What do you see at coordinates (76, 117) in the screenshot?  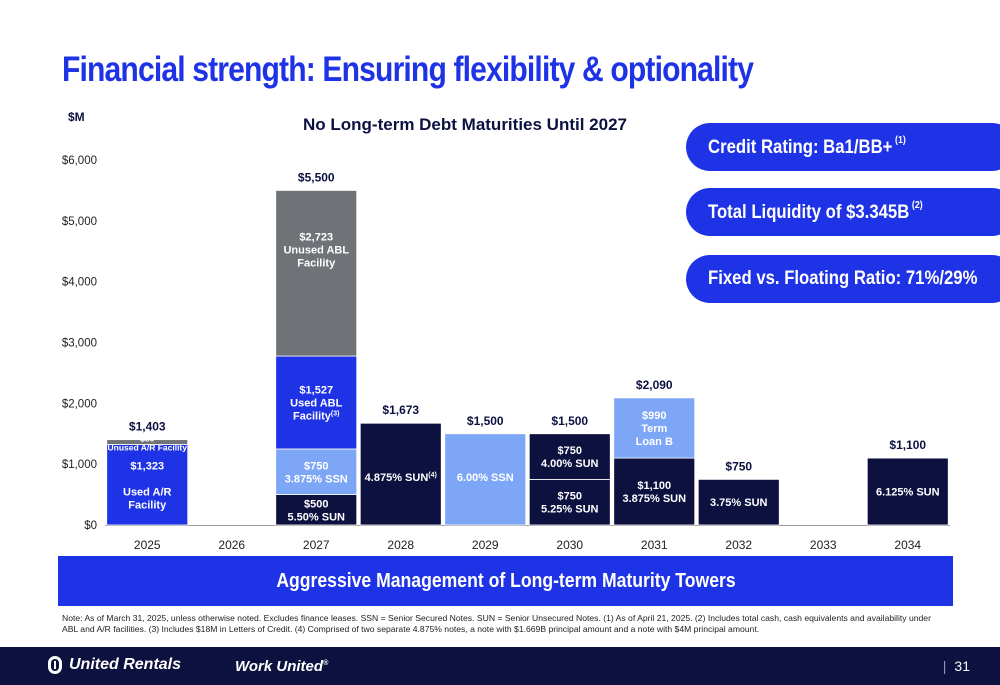 I see `y-axis-label: $M` at bounding box center [76, 117].